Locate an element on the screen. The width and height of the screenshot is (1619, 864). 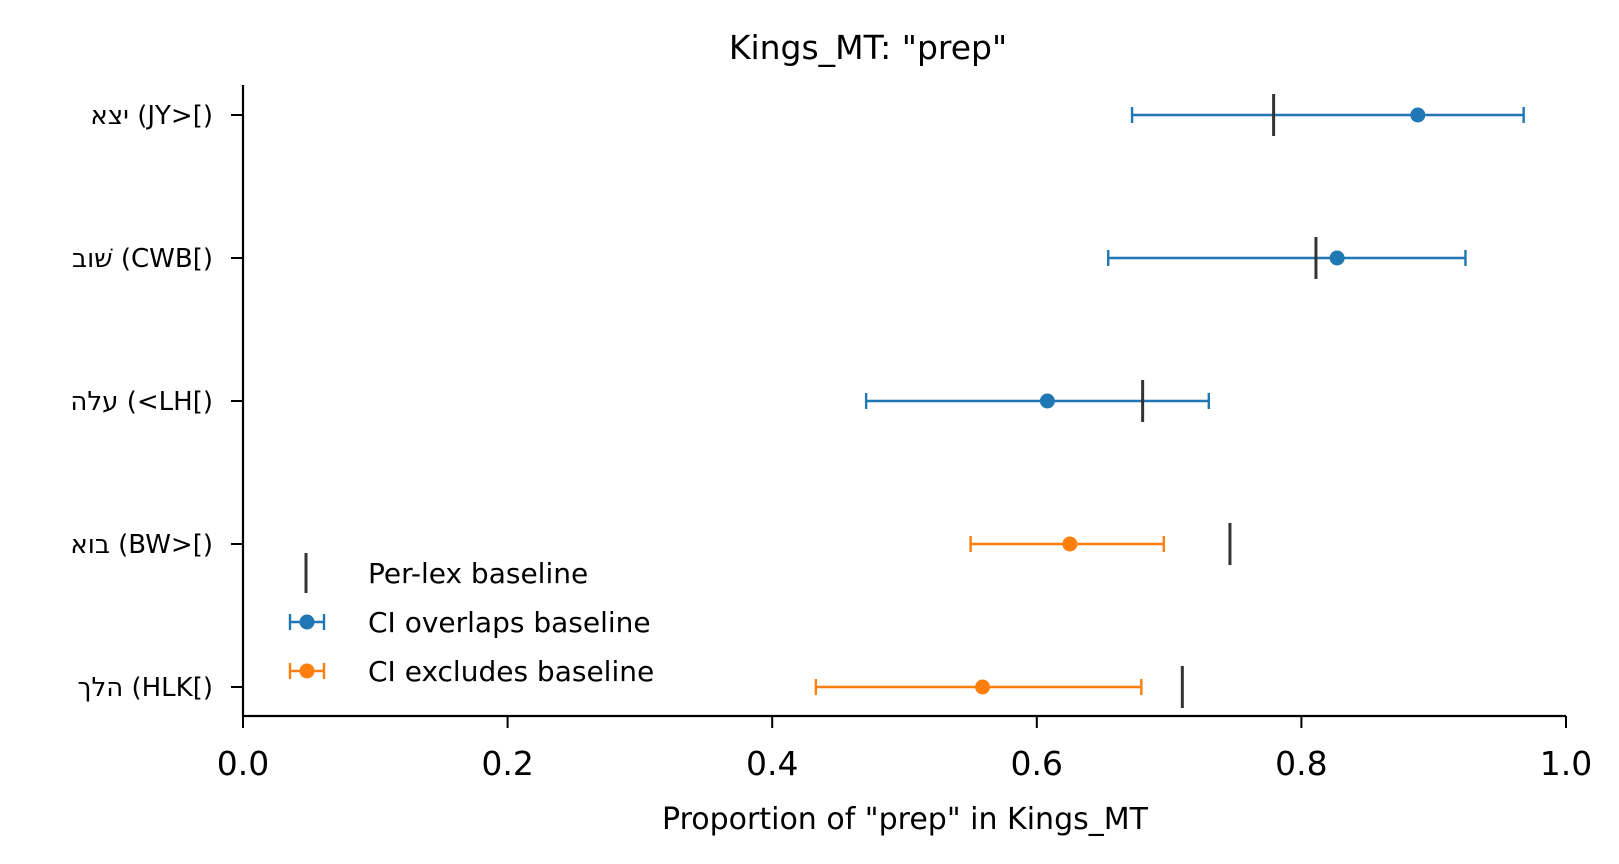
x-axis-label: Proportion of "prep" in Kings_MT is located at coordinates (905, 819).